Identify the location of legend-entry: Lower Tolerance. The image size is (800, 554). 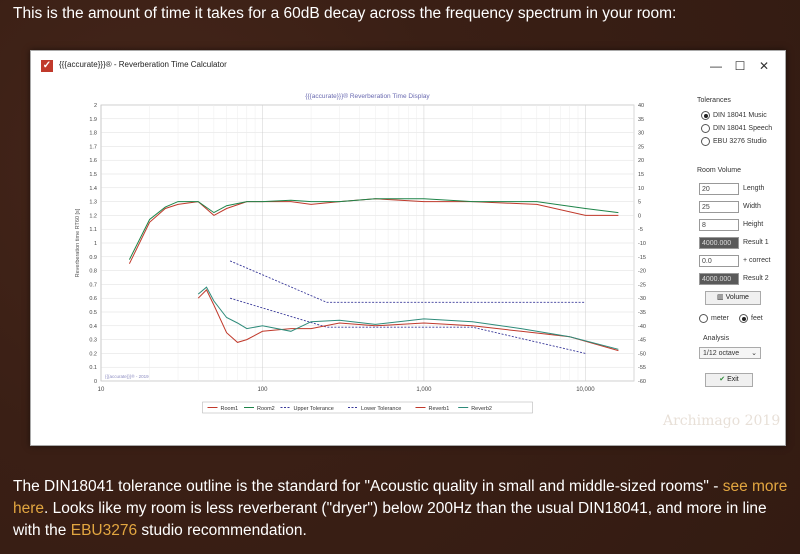
(381, 409).